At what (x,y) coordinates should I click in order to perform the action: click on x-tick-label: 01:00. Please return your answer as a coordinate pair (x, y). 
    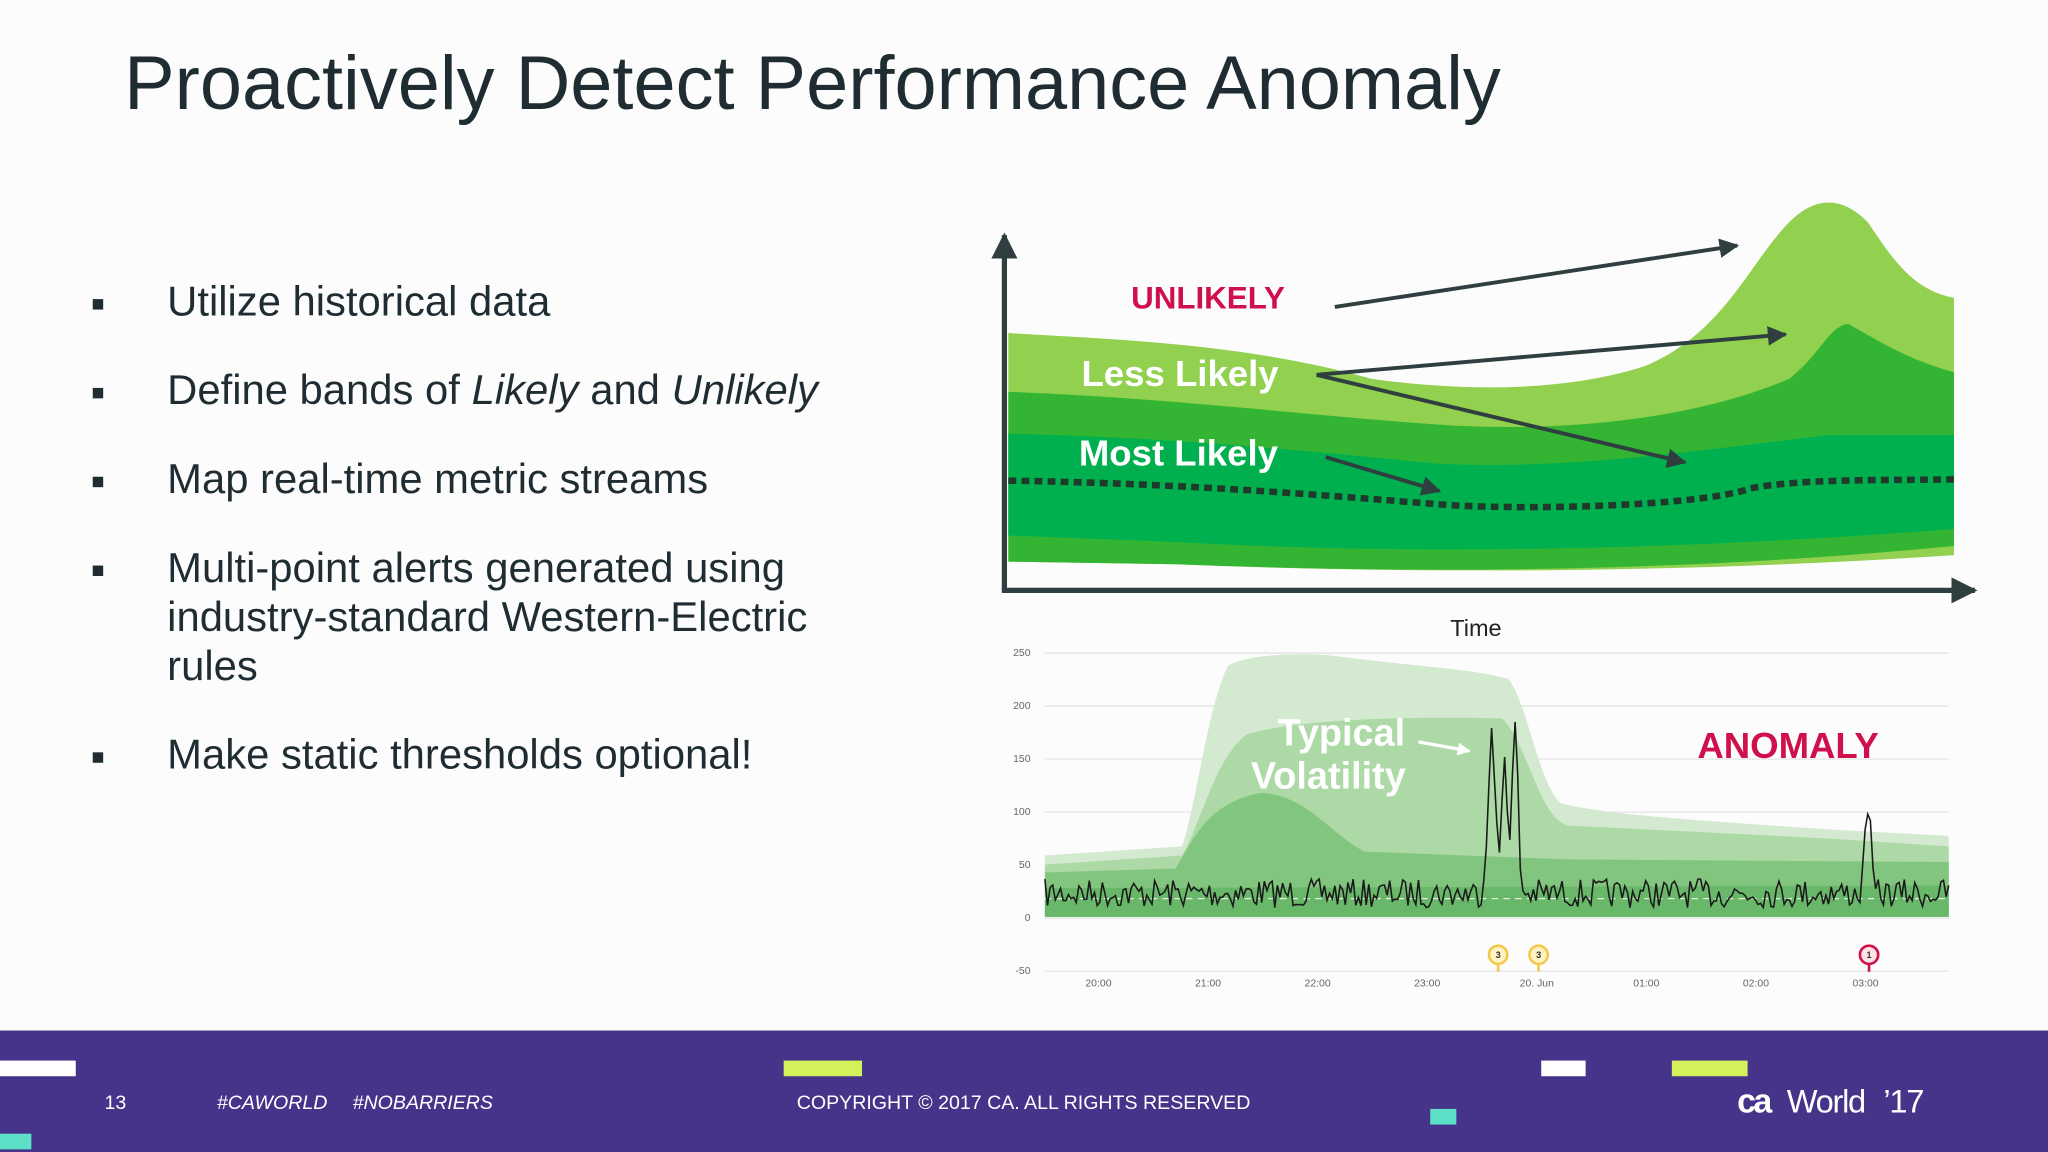
    Looking at the image, I should click on (1646, 983).